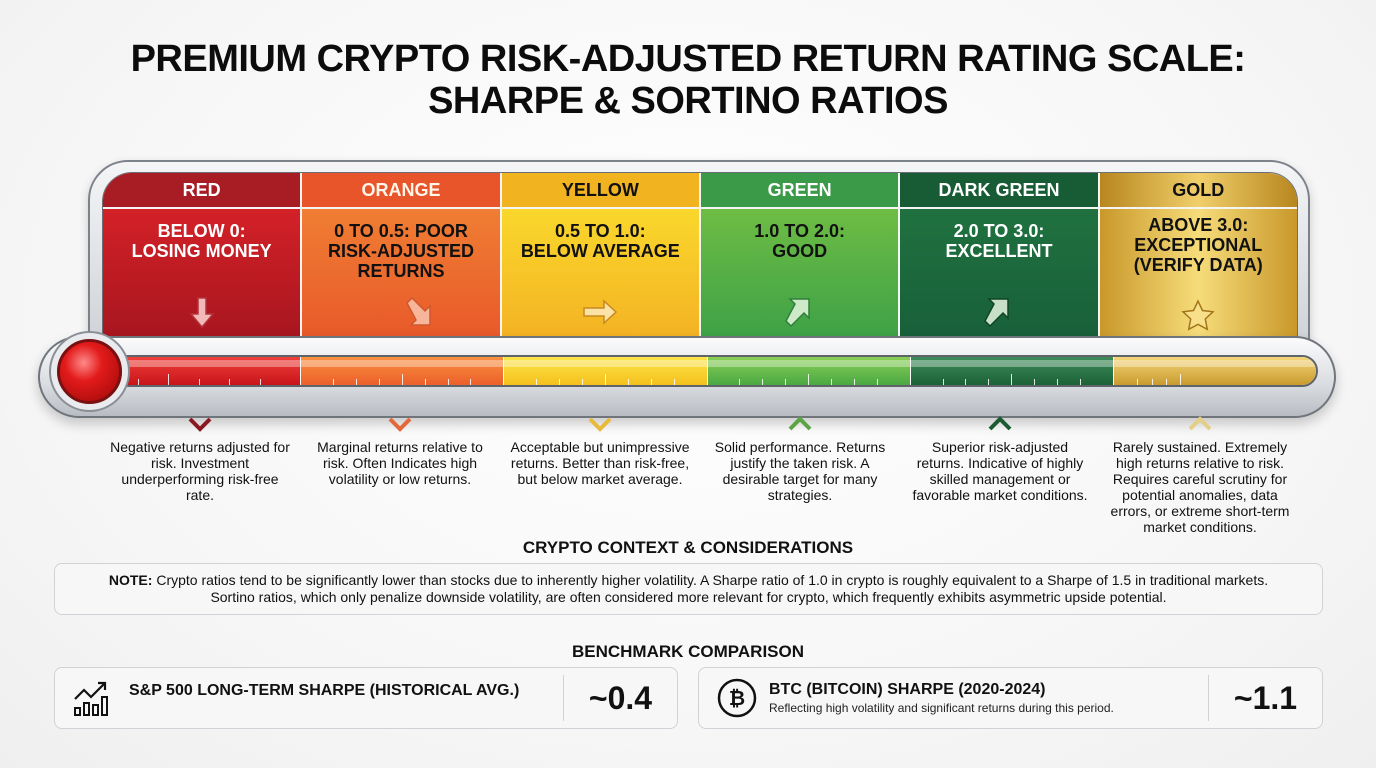  Describe the element at coordinates (1198, 315) in the screenshot. I see `star-icon` at that location.